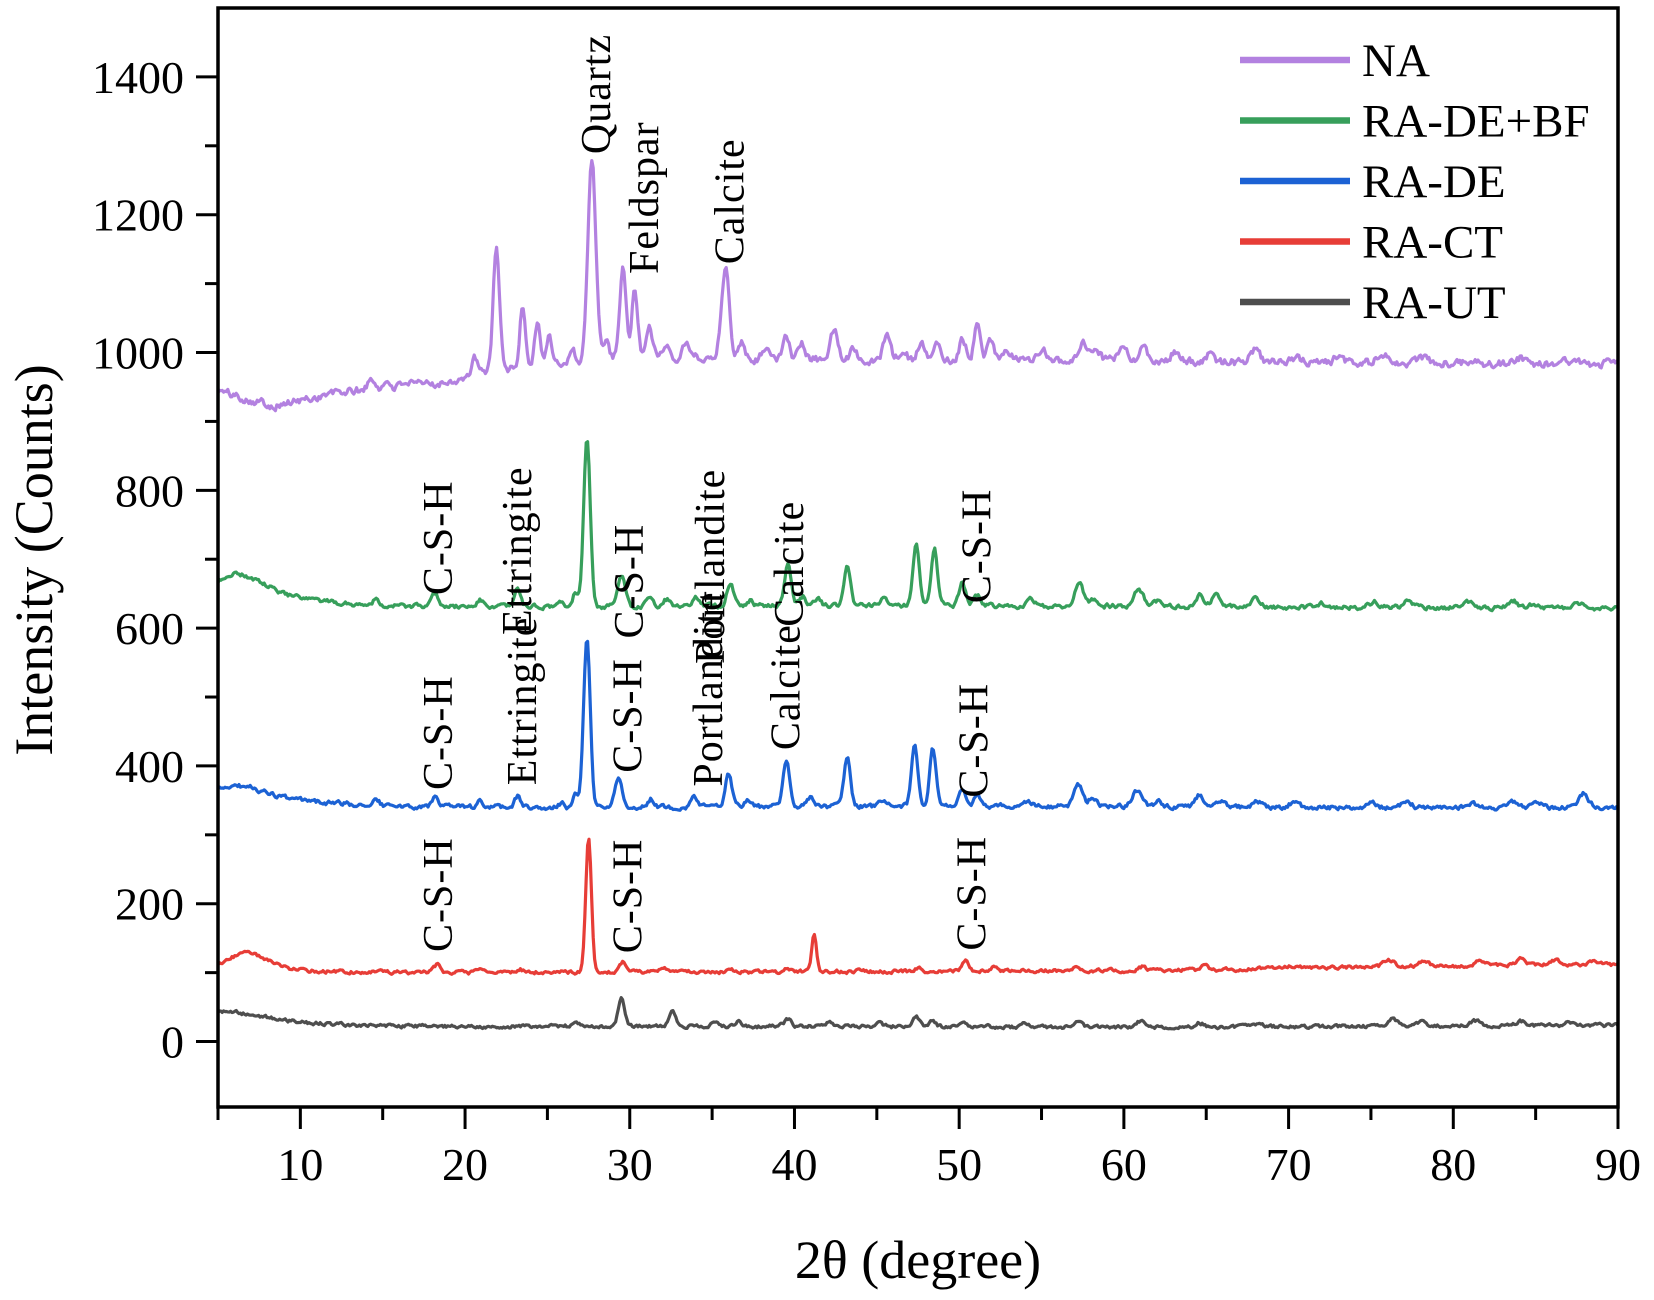  Describe the element at coordinates (465, 1164) in the screenshot. I see `x-tick-label: 20` at that location.